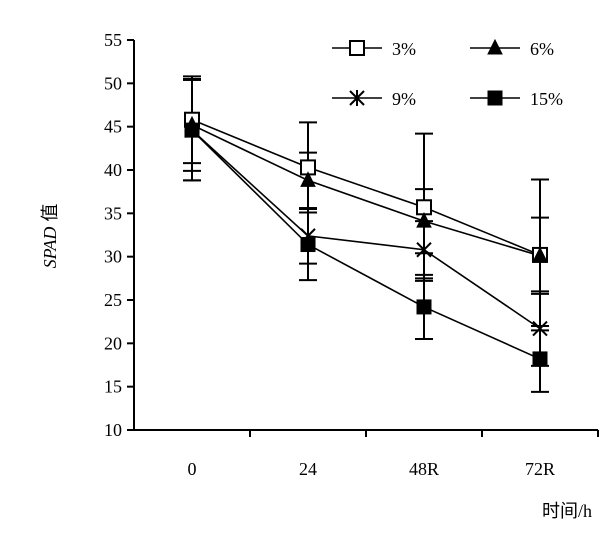 The height and width of the screenshot is (541, 616). Describe the element at coordinates (567, 511) in the screenshot. I see `x-axis-title: 时间/h` at that location.